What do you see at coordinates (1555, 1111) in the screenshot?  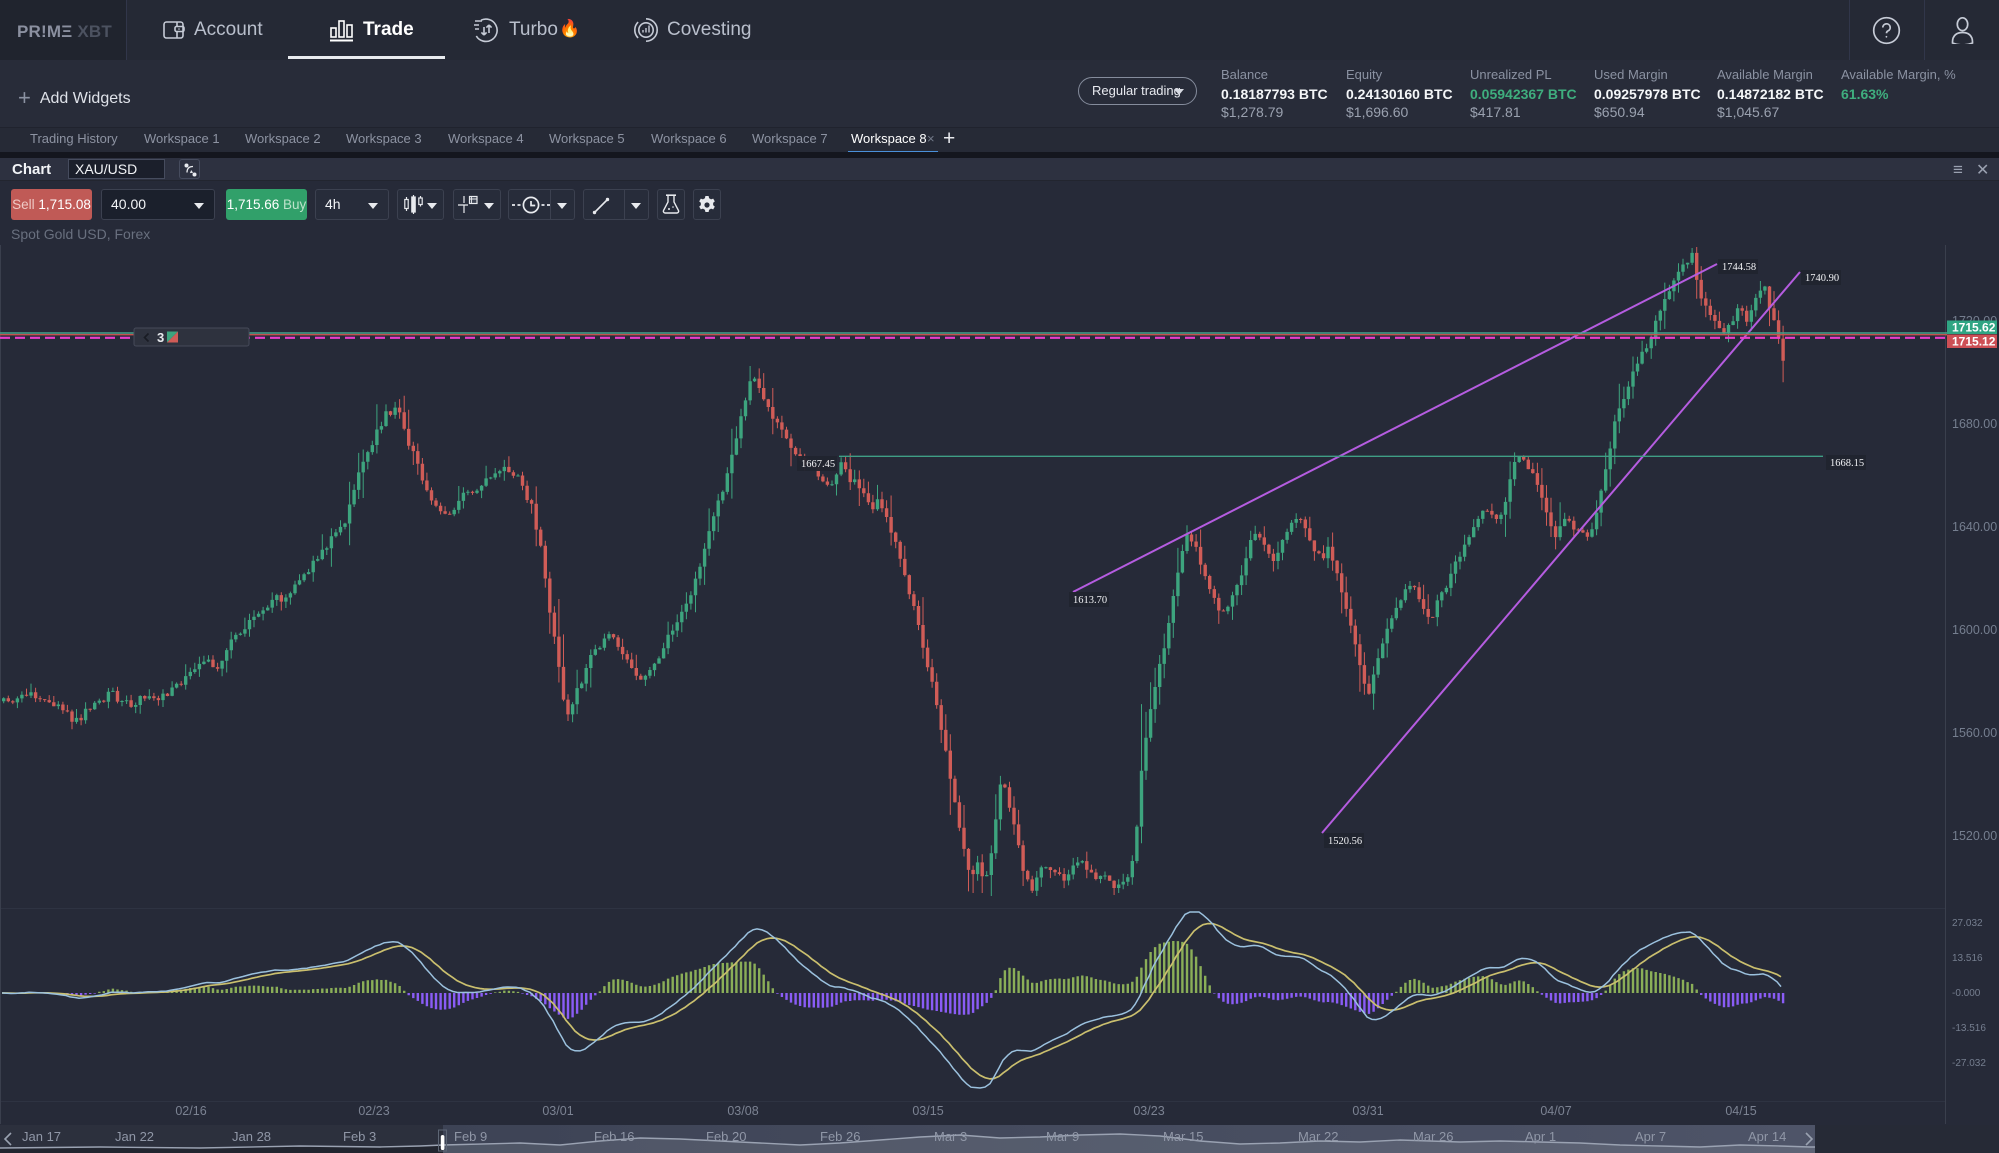 I see `svg-text: 04/07` at bounding box center [1555, 1111].